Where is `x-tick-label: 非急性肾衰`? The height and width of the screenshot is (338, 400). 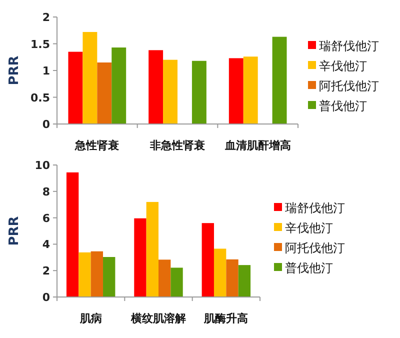 x-tick-label: 非急性肾衰 is located at coordinates (177, 145).